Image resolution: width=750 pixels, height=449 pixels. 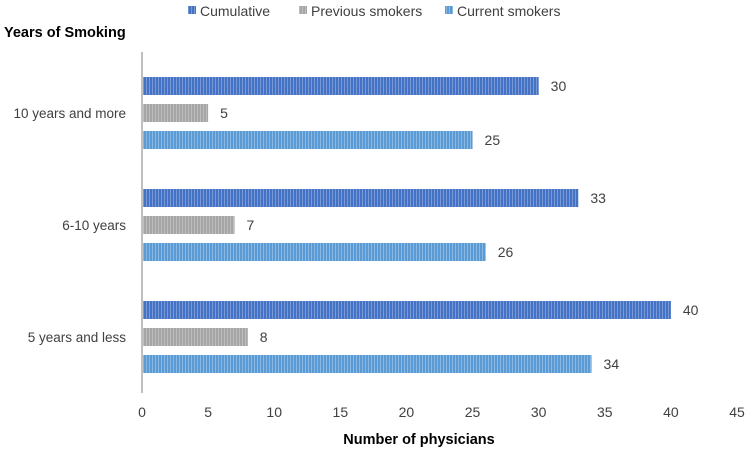 I want to click on data-label: 26, so click(x=506, y=252).